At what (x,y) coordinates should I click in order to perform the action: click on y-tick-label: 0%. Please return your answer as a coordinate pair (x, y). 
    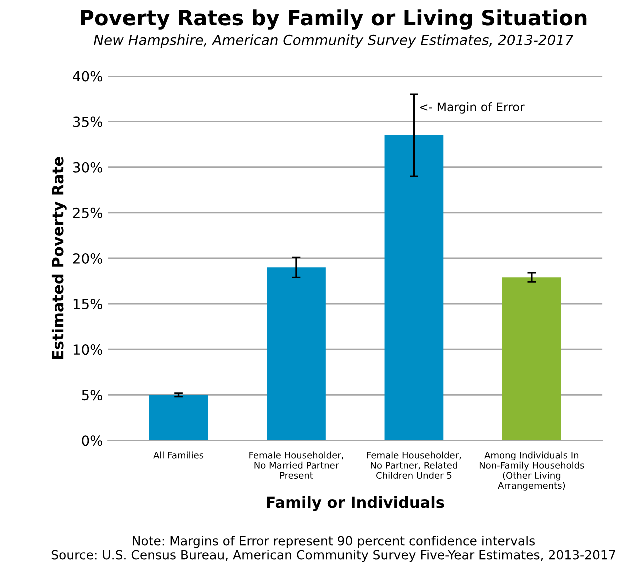
    Looking at the image, I should click on (92, 441).